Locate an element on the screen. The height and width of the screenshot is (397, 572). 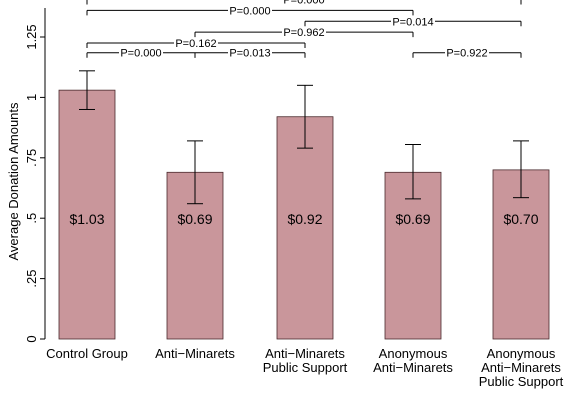
y-tick-label: 1.25 is located at coordinates (31, 36).